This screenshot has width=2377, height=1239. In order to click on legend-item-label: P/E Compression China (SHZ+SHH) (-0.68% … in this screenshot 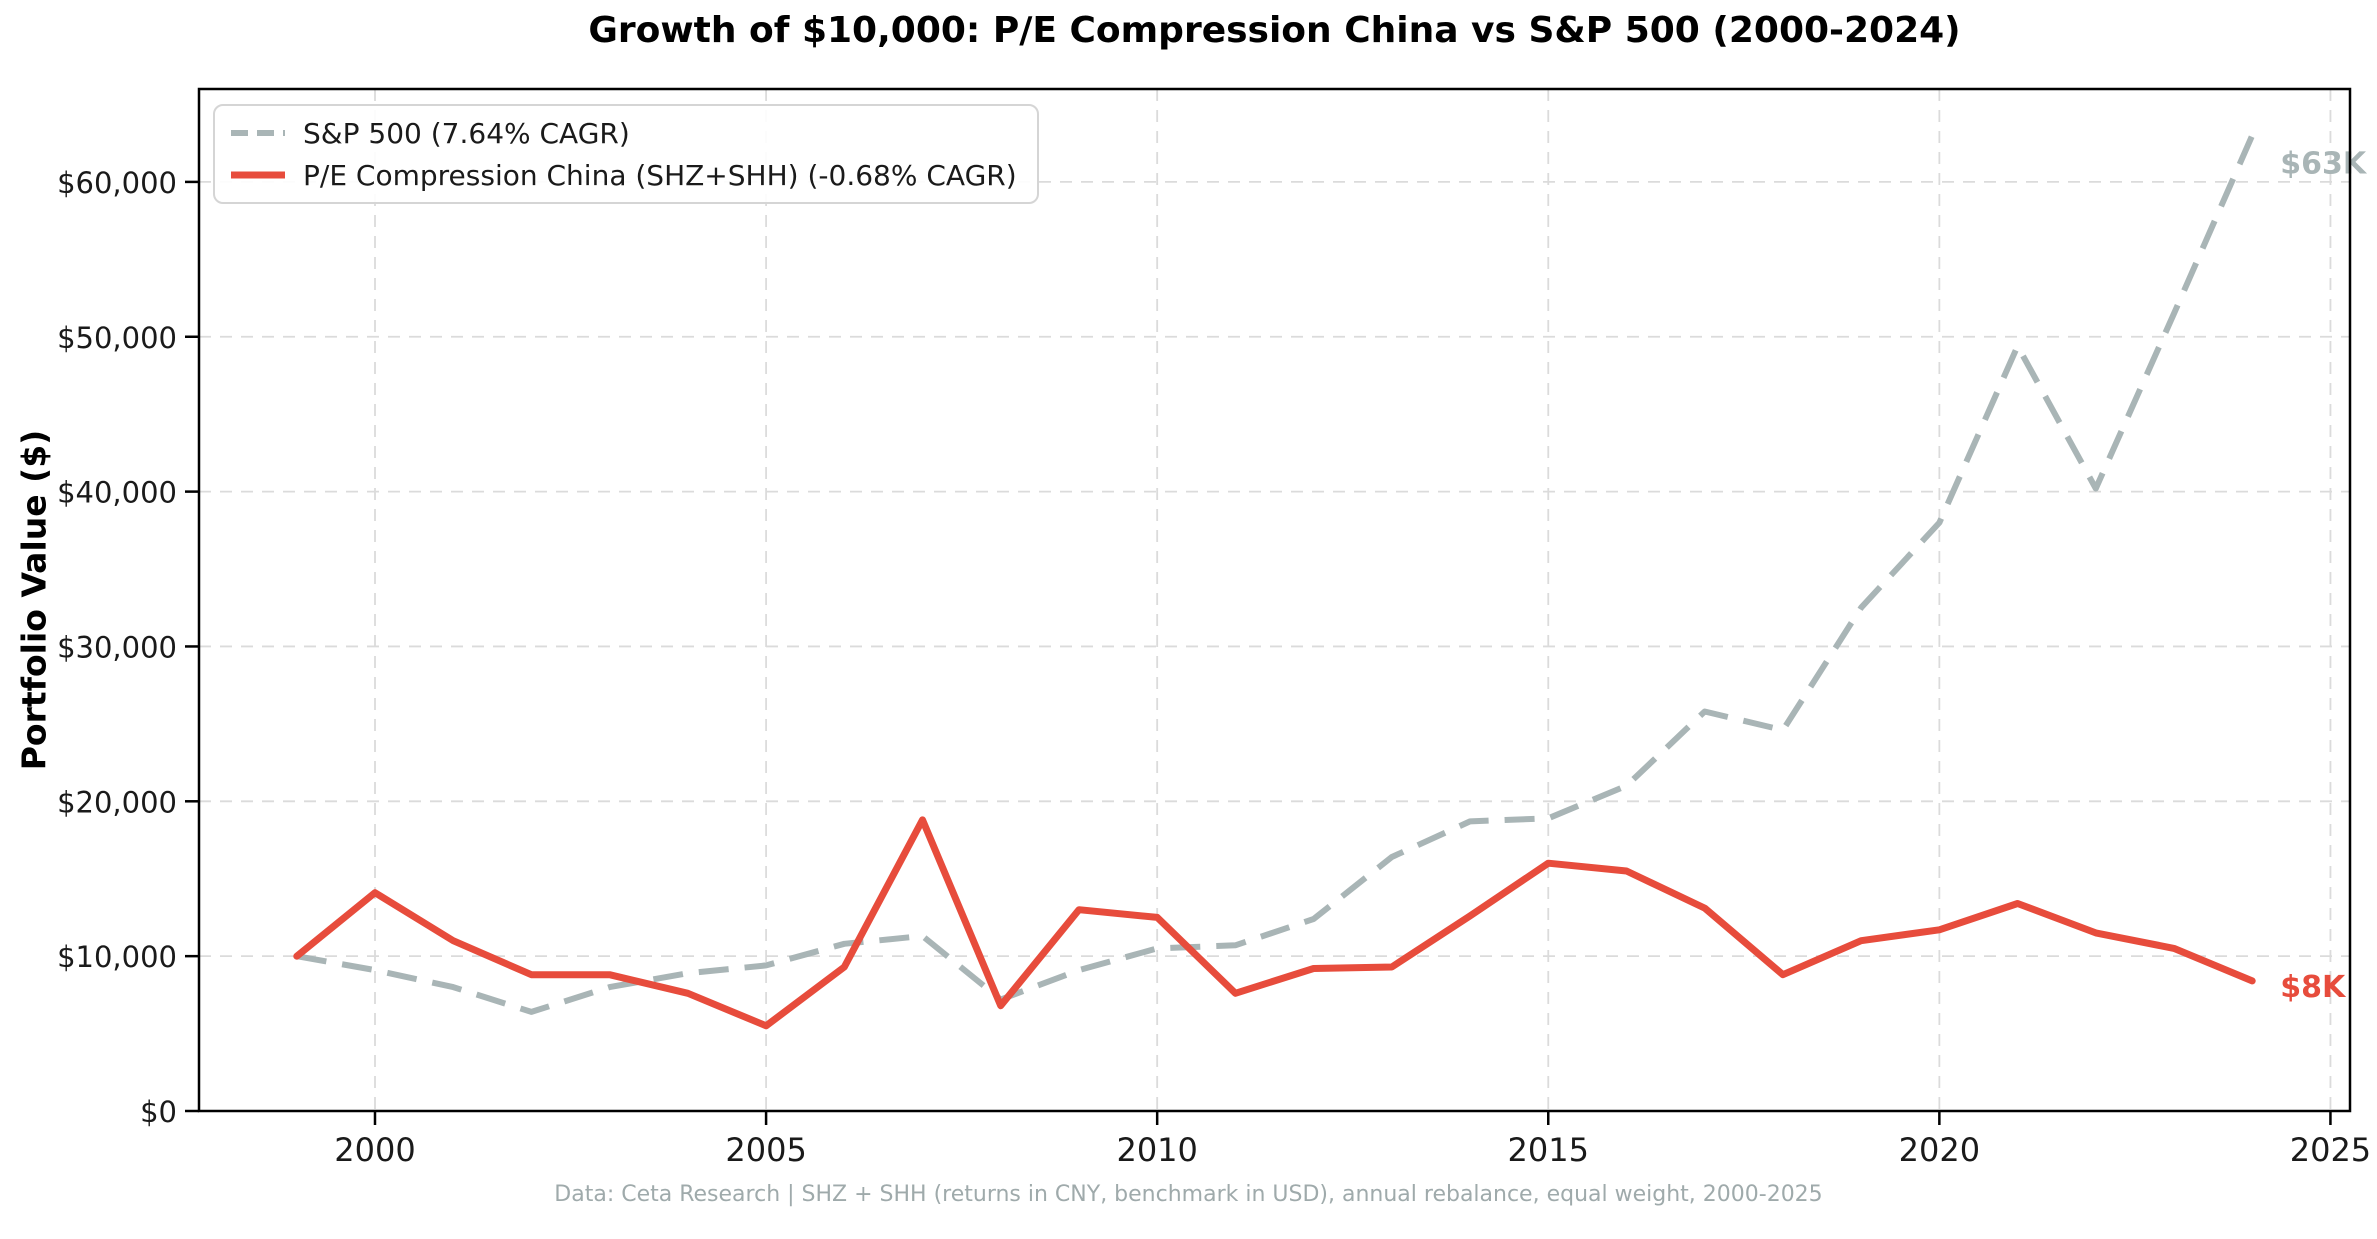, I will do `click(660, 175)`.